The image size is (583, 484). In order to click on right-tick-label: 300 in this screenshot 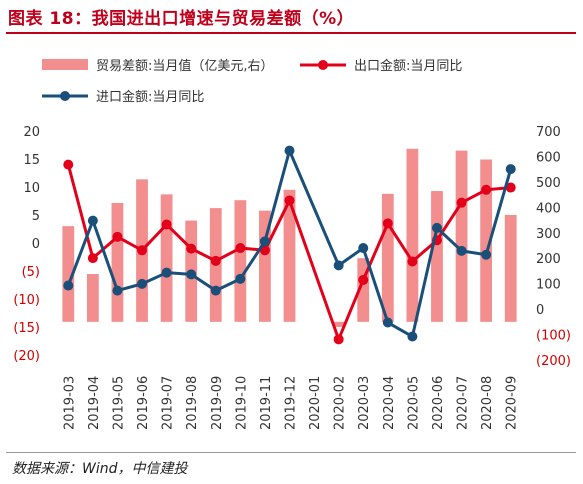, I will do `click(548, 234)`.